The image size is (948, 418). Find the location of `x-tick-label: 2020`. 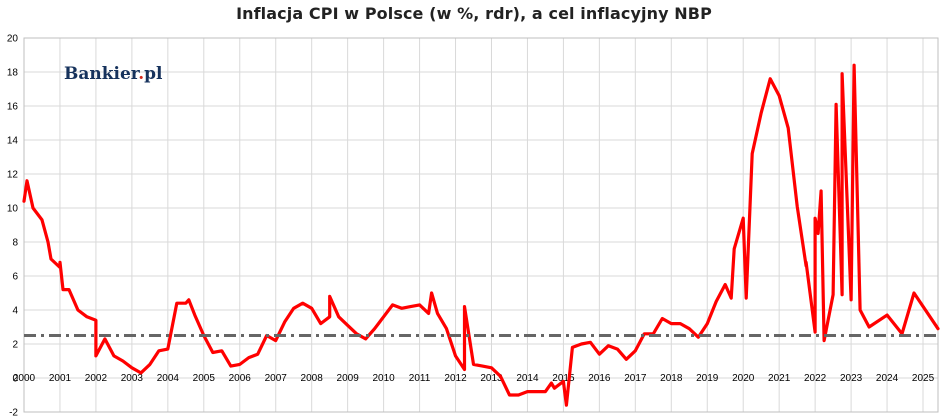

x-tick-label: 2020 is located at coordinates (743, 378).